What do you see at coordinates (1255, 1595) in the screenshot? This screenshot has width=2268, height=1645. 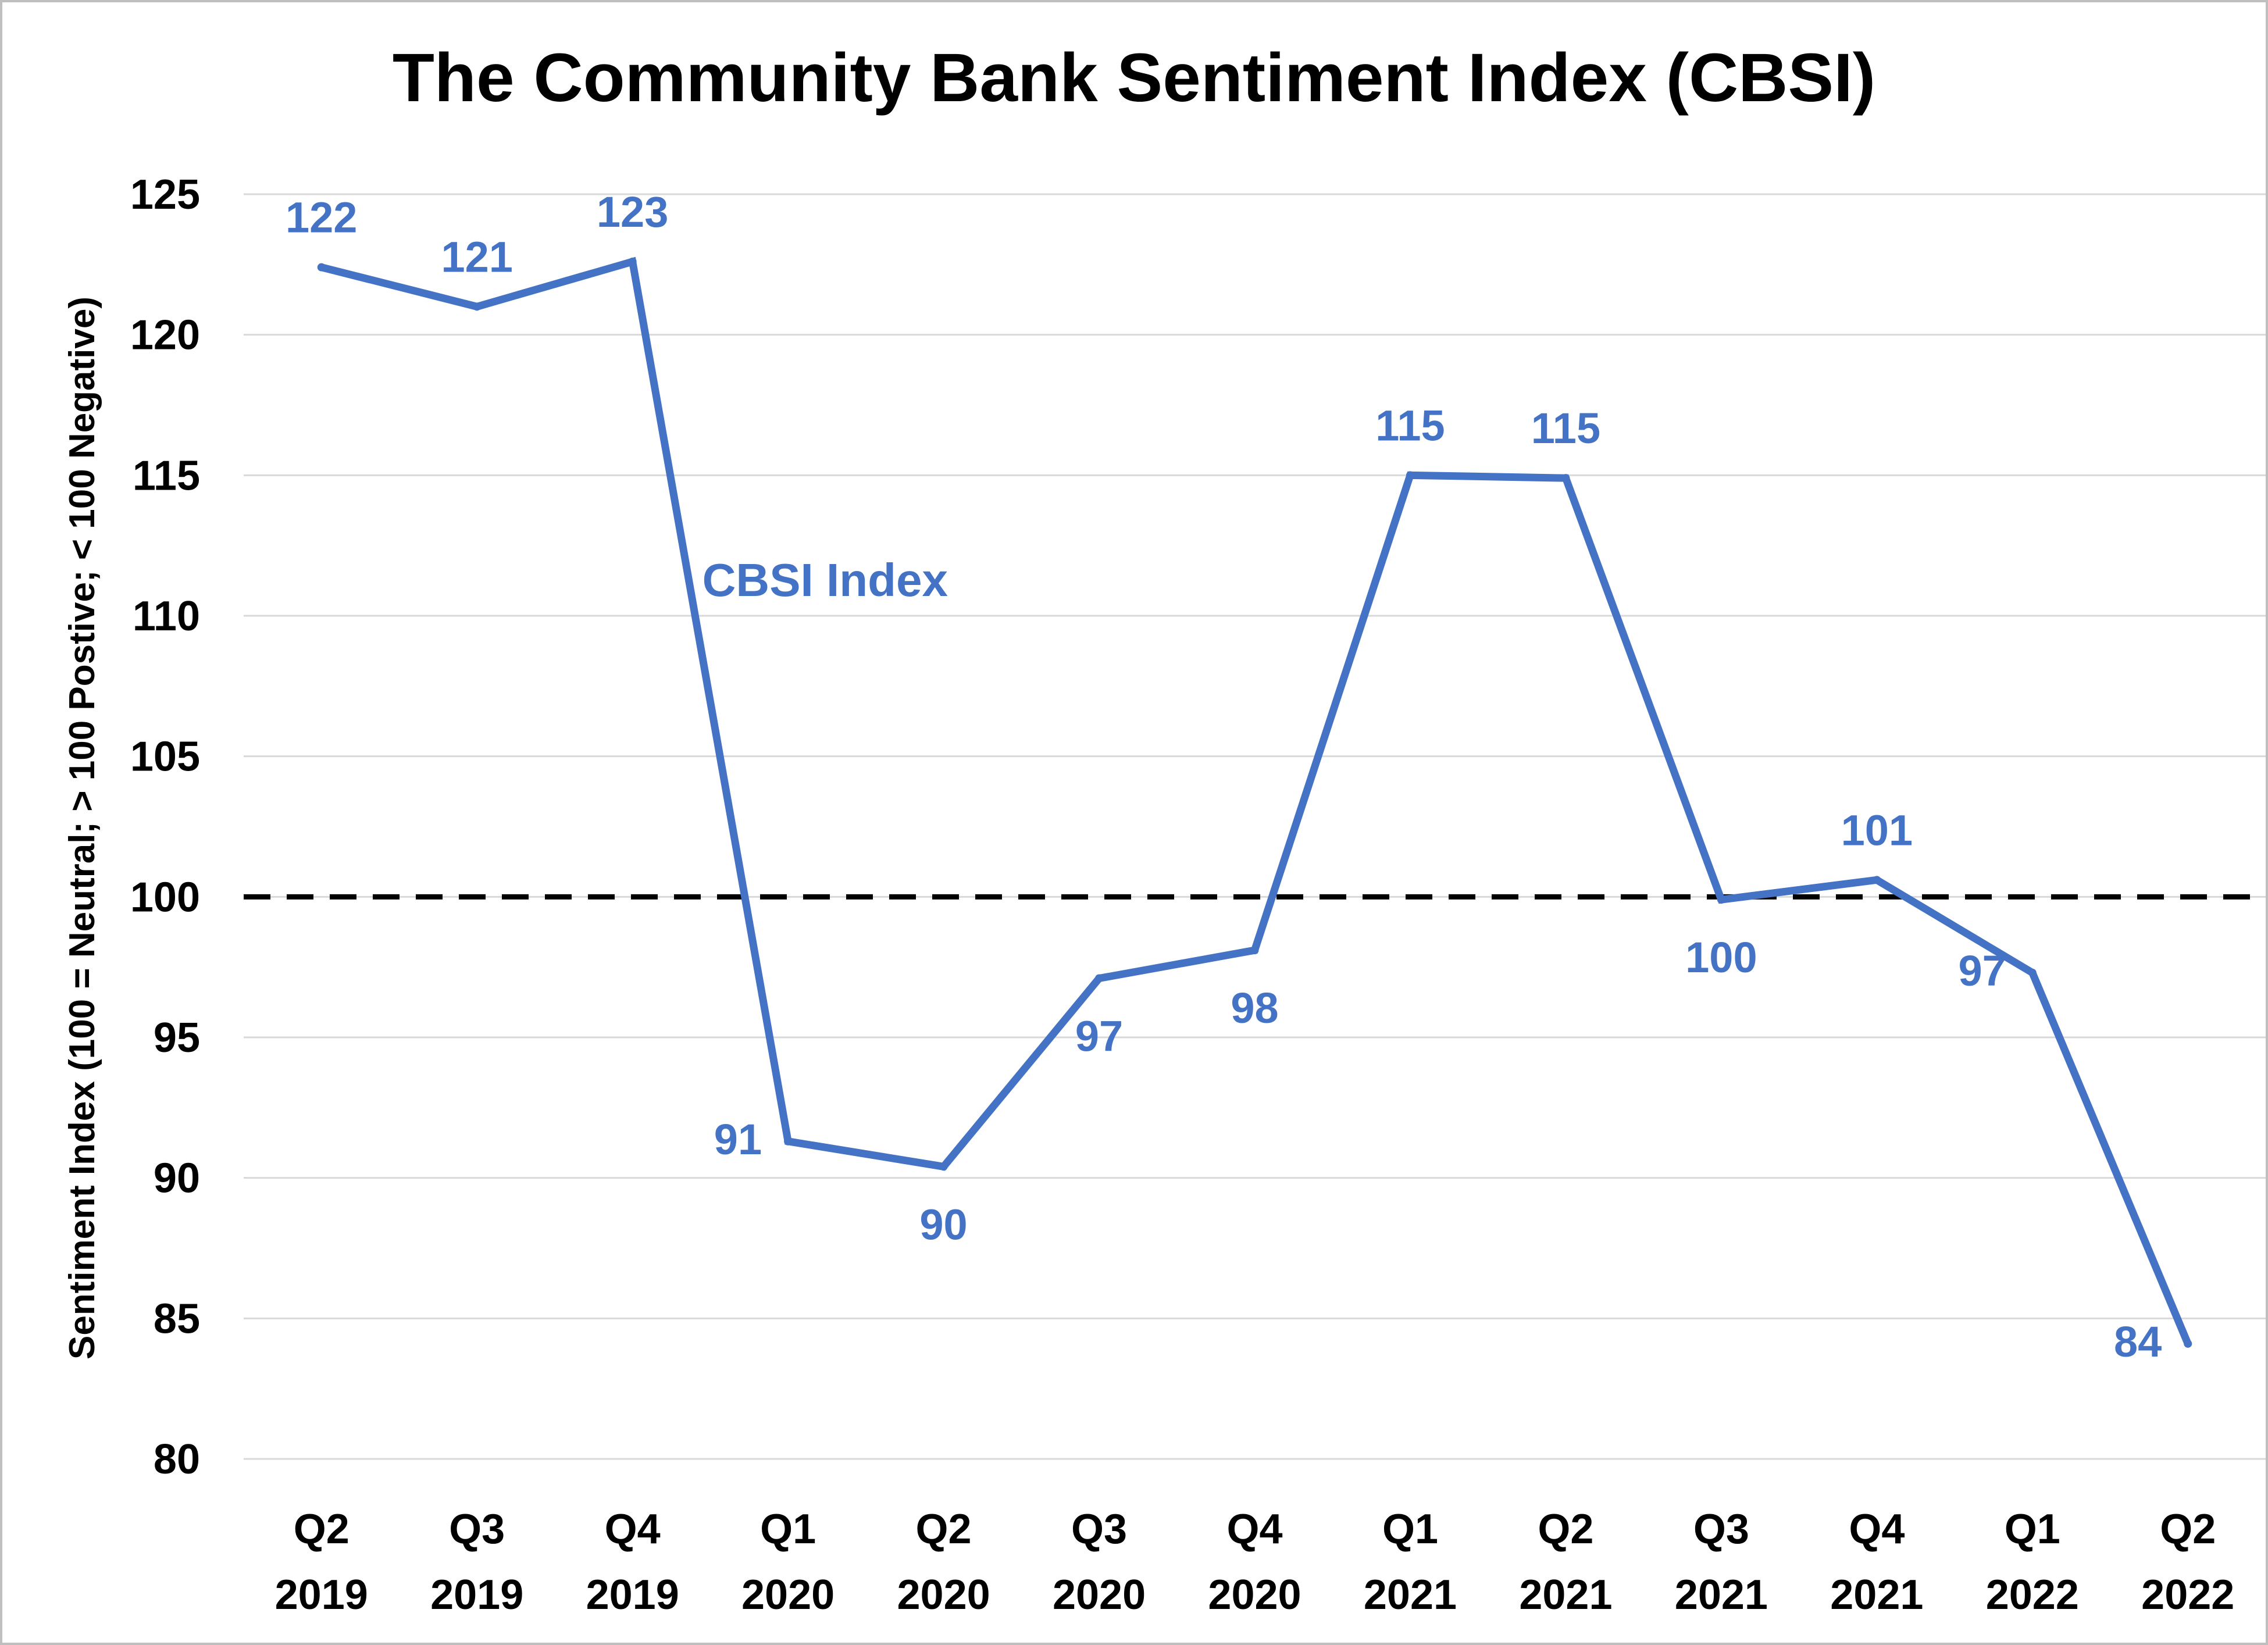 I see `x-tick-year-6: 2020` at bounding box center [1255, 1595].